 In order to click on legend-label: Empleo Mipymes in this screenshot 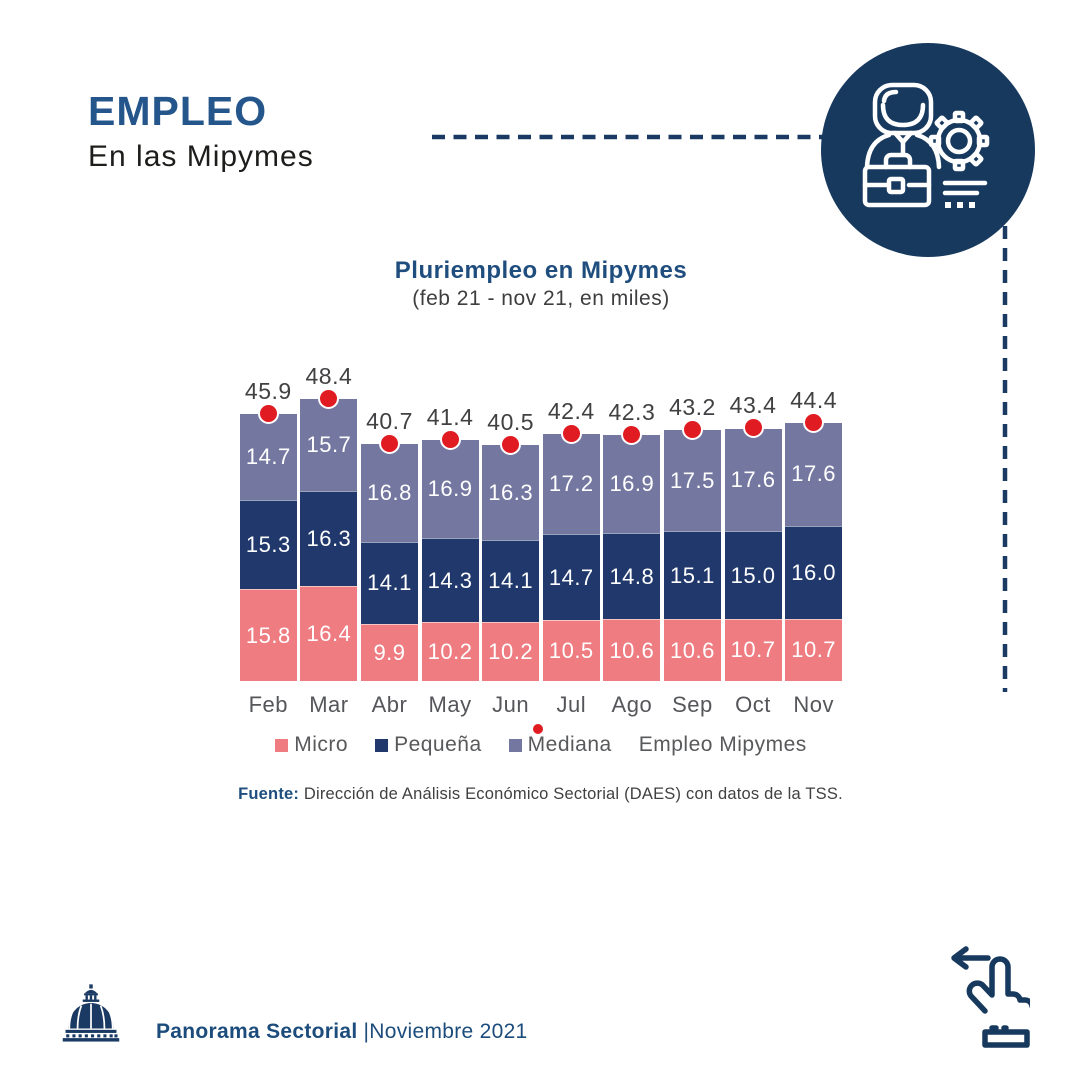, I will do `click(722, 744)`.